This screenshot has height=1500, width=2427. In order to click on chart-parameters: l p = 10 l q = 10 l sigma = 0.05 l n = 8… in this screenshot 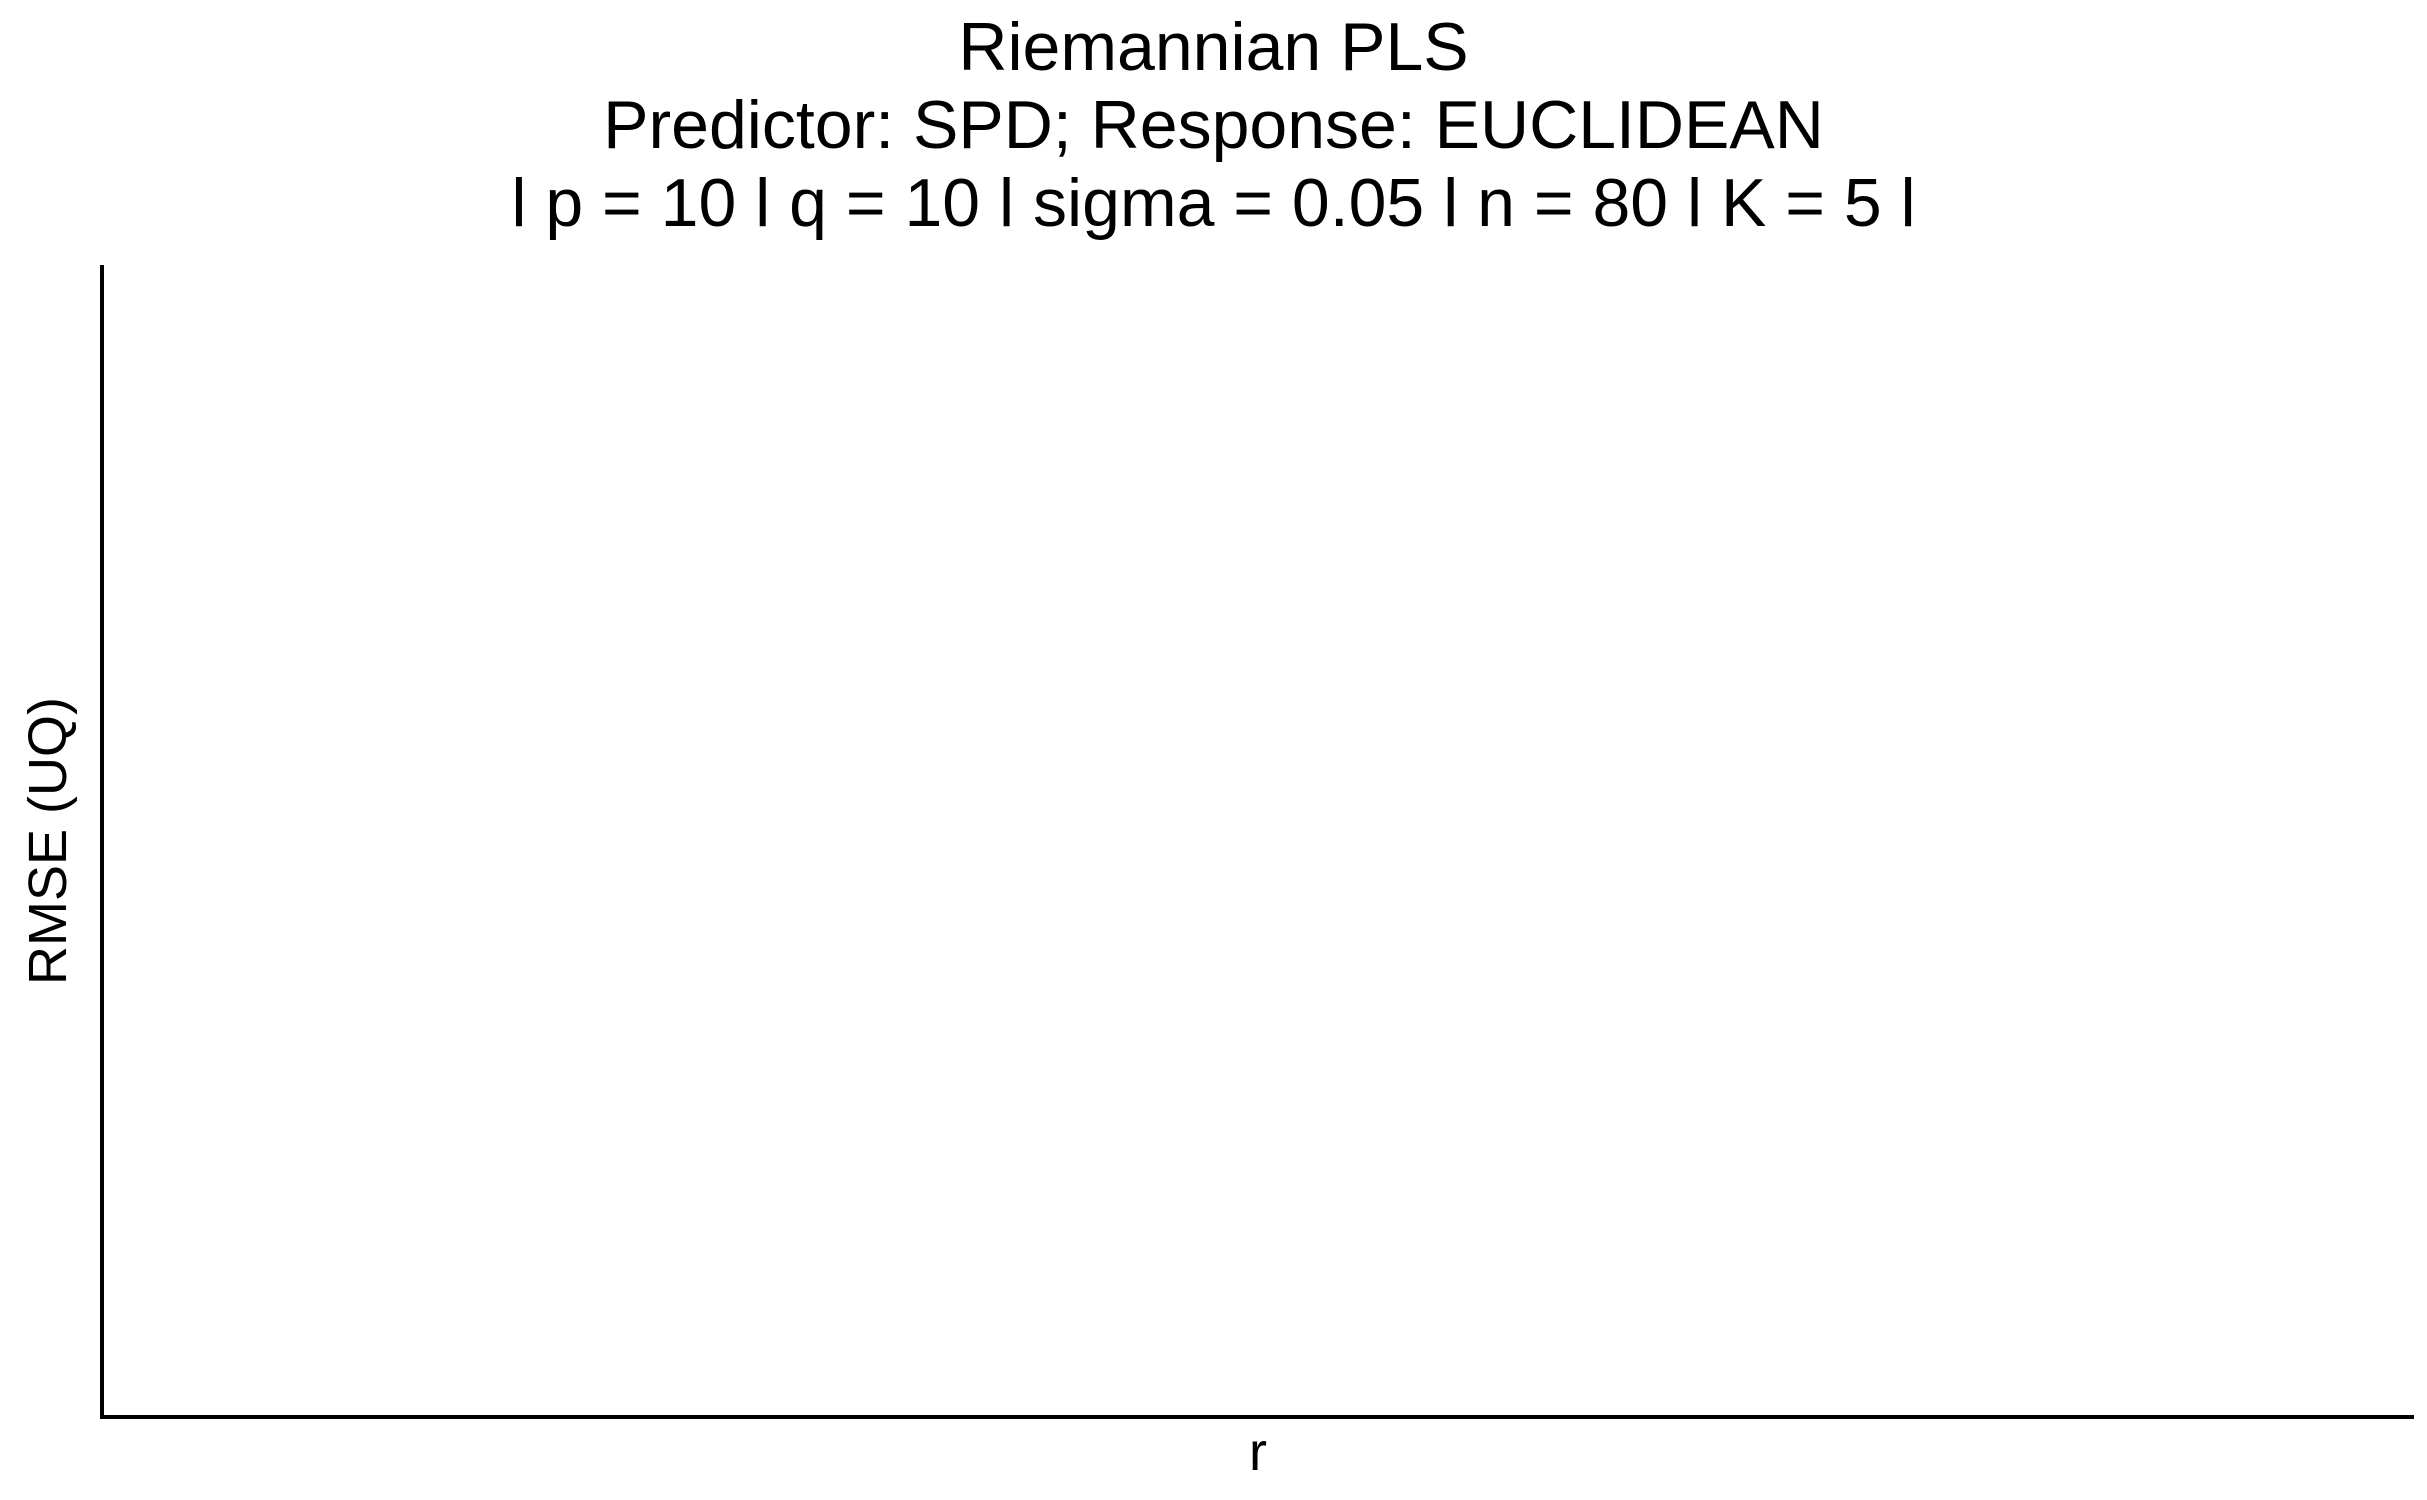, I will do `click(1213, 203)`.